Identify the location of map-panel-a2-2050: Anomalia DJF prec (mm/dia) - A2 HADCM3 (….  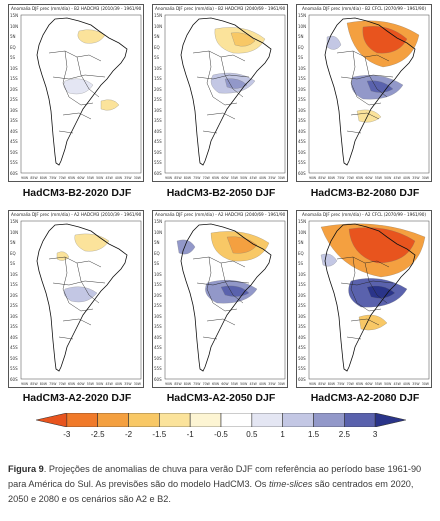
(220, 299).